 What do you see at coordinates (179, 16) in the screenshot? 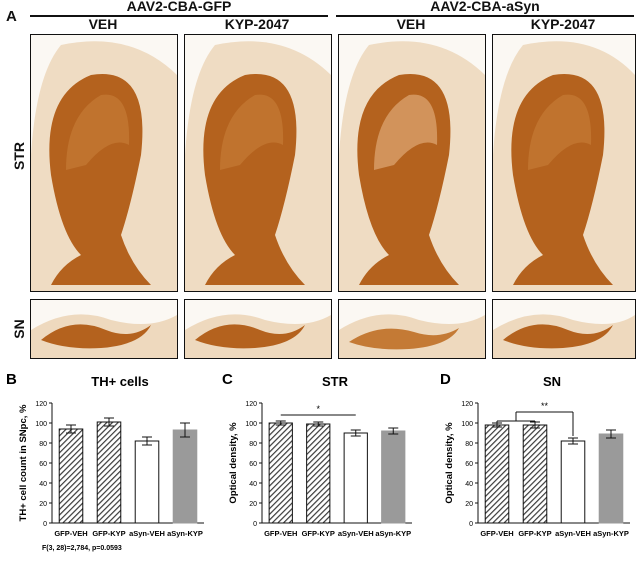
I see `group-line-gfp` at bounding box center [179, 16].